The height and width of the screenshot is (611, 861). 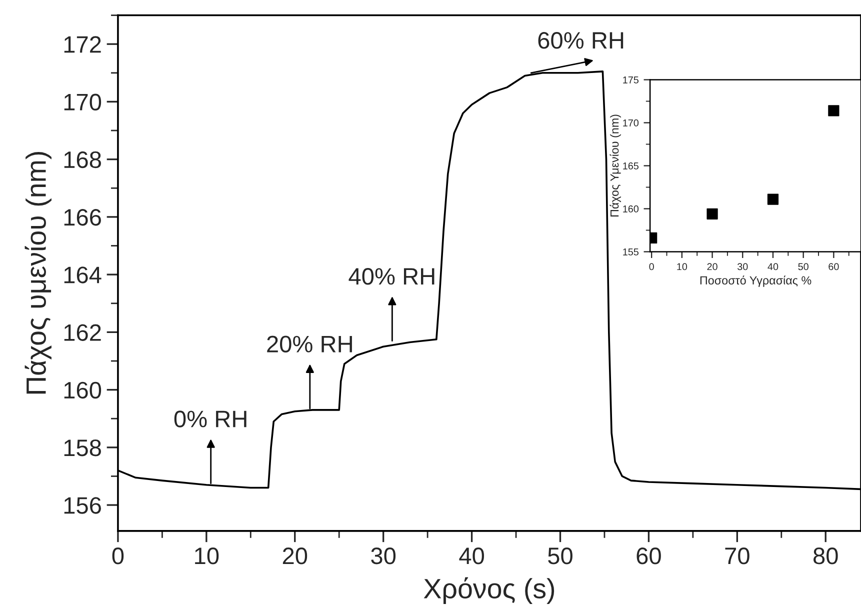 I want to click on y-tick-label: 175, so click(x=630, y=80).